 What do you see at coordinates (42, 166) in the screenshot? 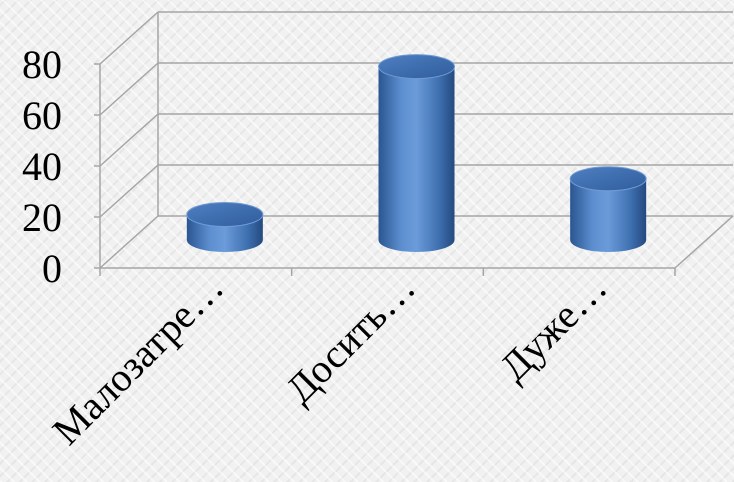
I see `y-tick-label: 40` at bounding box center [42, 166].